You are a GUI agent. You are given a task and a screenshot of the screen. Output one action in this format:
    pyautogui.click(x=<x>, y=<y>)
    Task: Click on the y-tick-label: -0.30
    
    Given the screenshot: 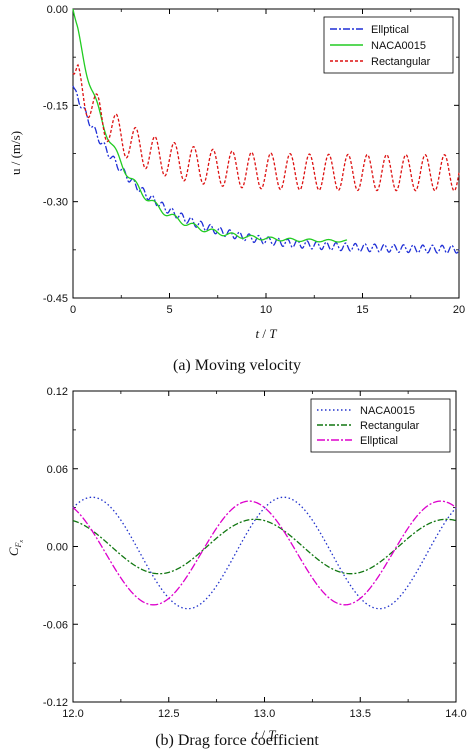 What is the action you would take?
    pyautogui.click(x=55, y=203)
    